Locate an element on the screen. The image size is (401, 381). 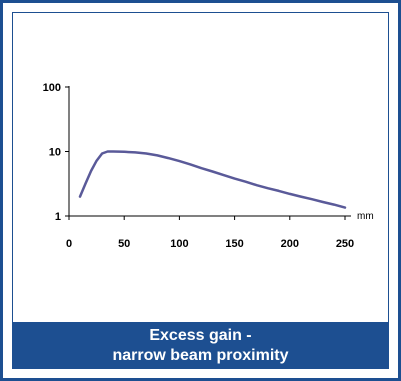
series-line is located at coordinates (212, 179).